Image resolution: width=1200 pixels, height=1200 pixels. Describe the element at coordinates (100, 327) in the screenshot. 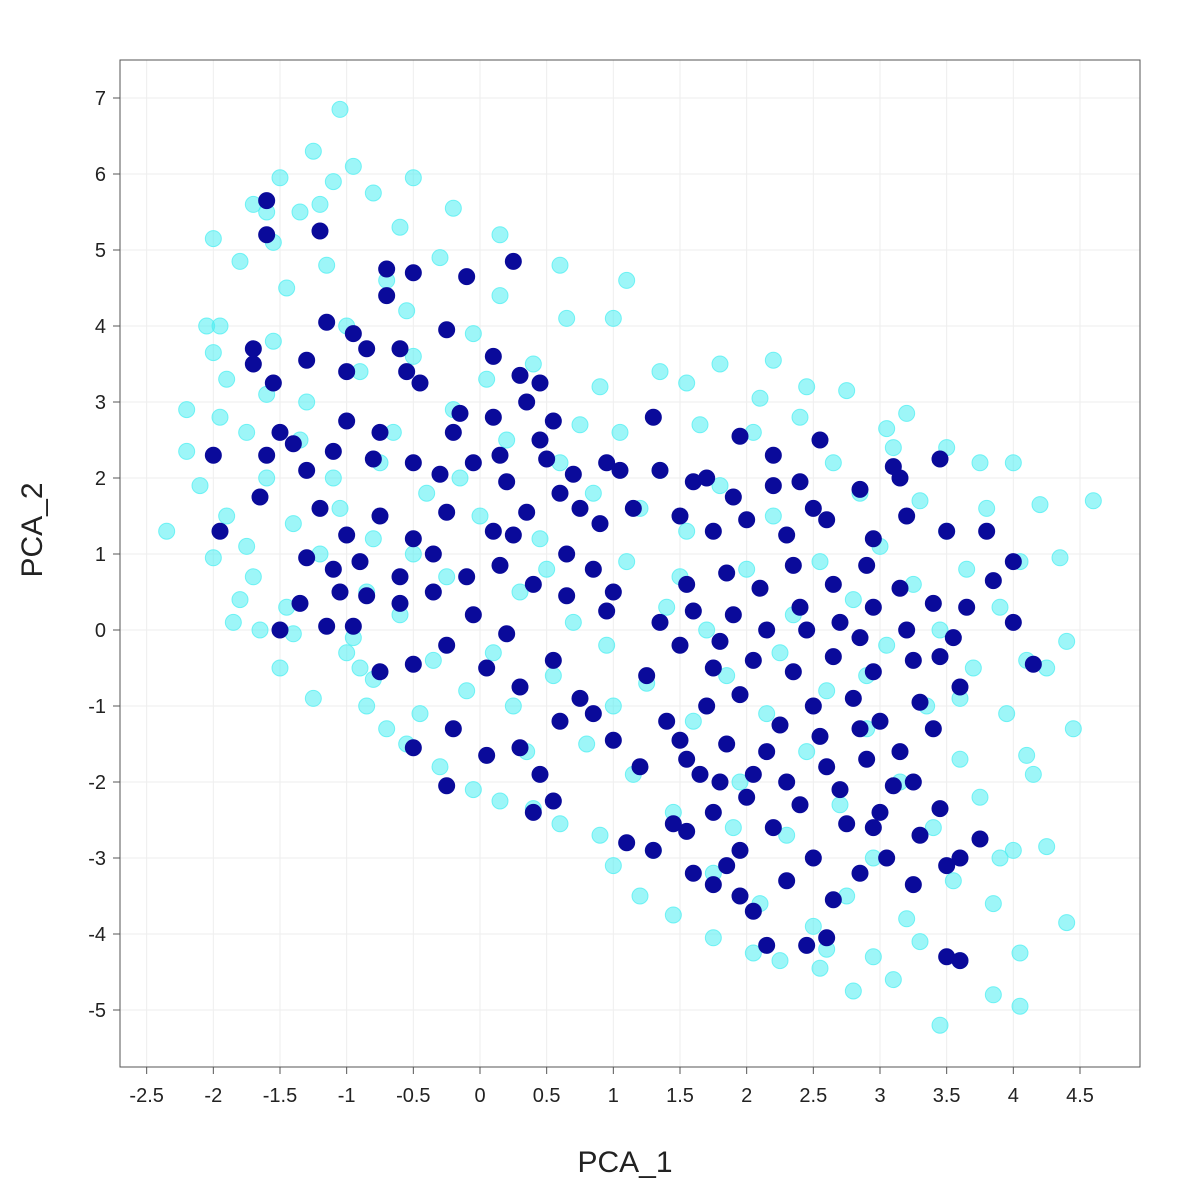

I see `y-tick-label: 4` at that location.